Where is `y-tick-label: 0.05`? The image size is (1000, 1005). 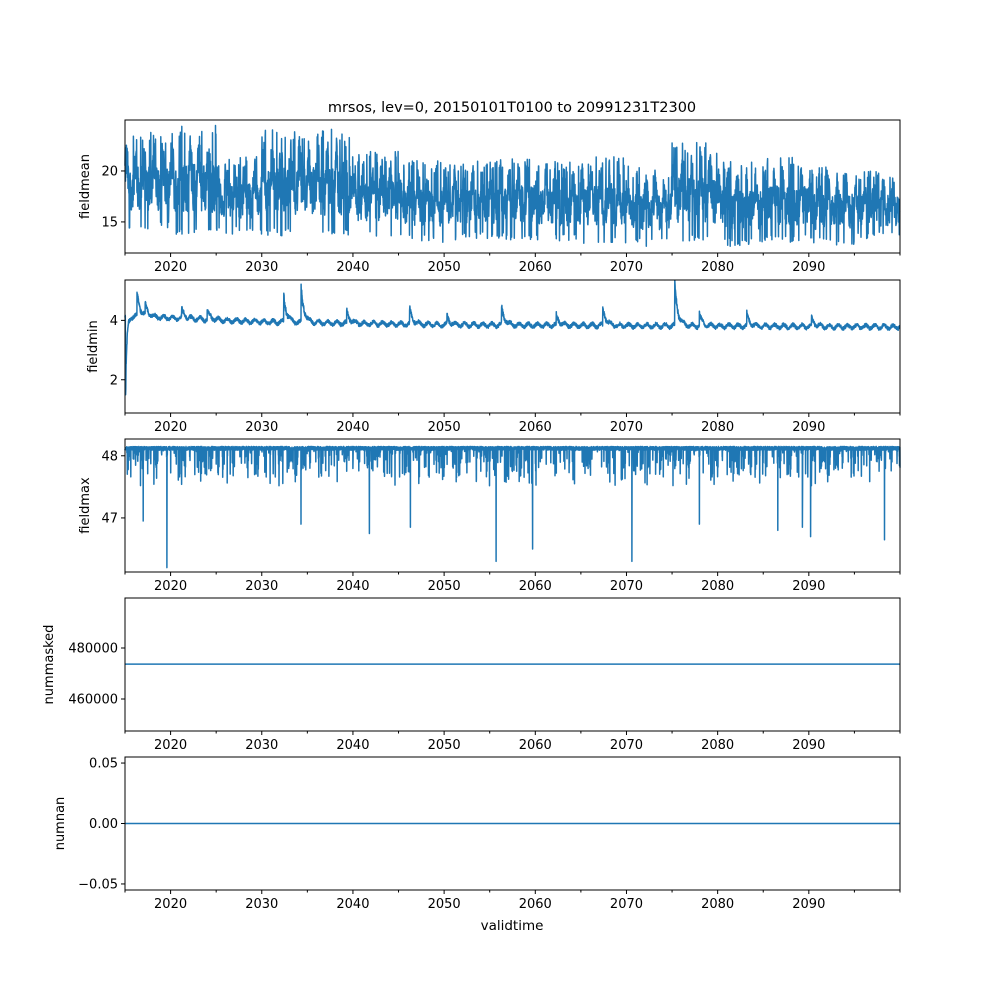 y-tick-label: 0.05 is located at coordinates (103, 764).